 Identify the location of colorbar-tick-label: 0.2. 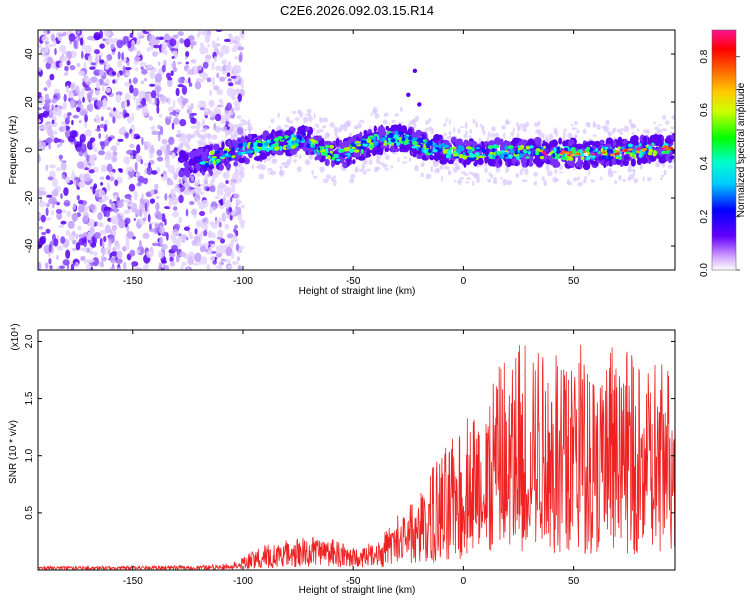
(704, 216).